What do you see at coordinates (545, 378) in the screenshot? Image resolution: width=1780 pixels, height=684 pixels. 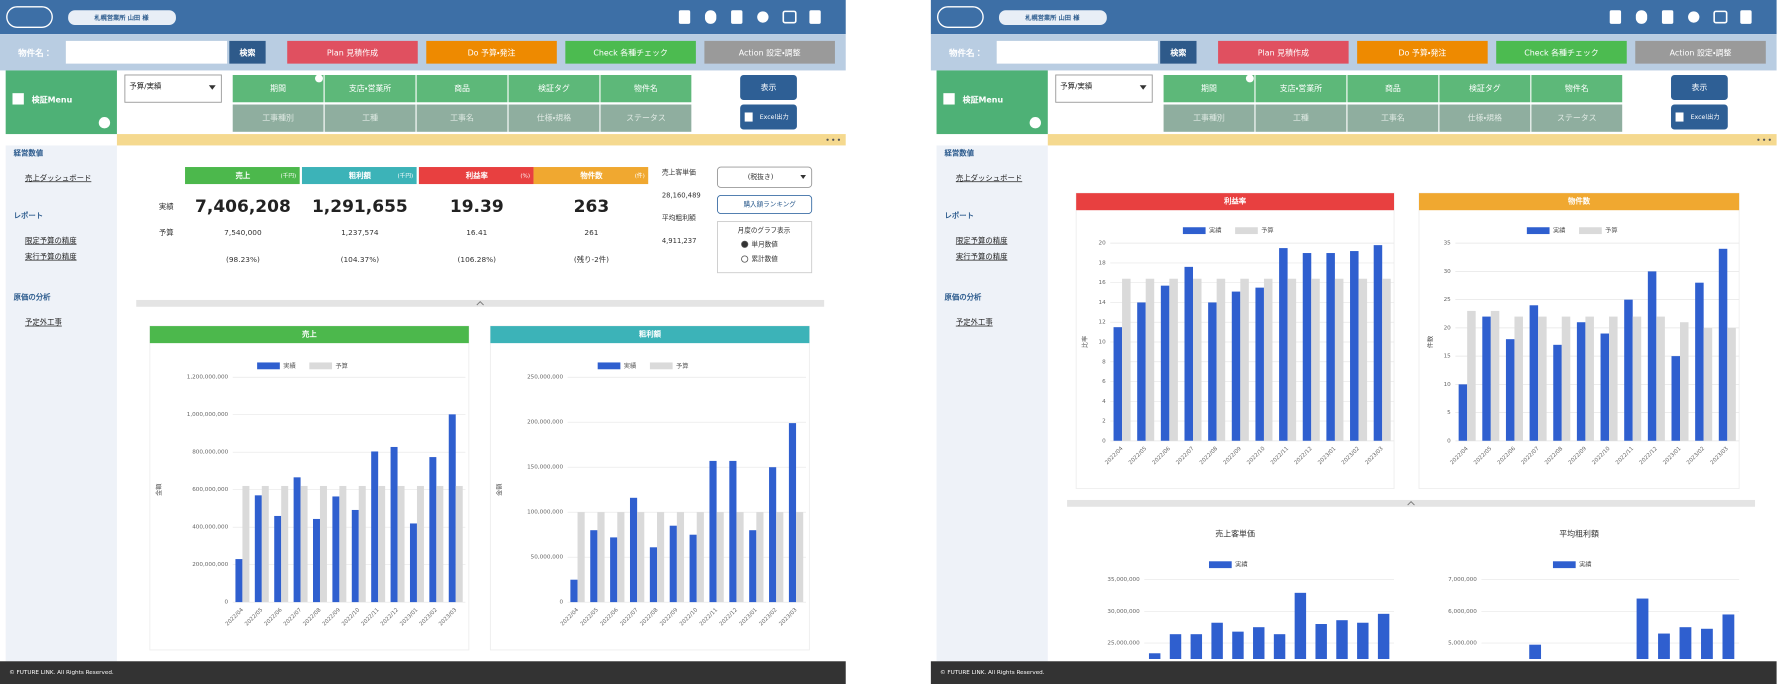 I see `y-tick-label: 250,000,000` at bounding box center [545, 378].